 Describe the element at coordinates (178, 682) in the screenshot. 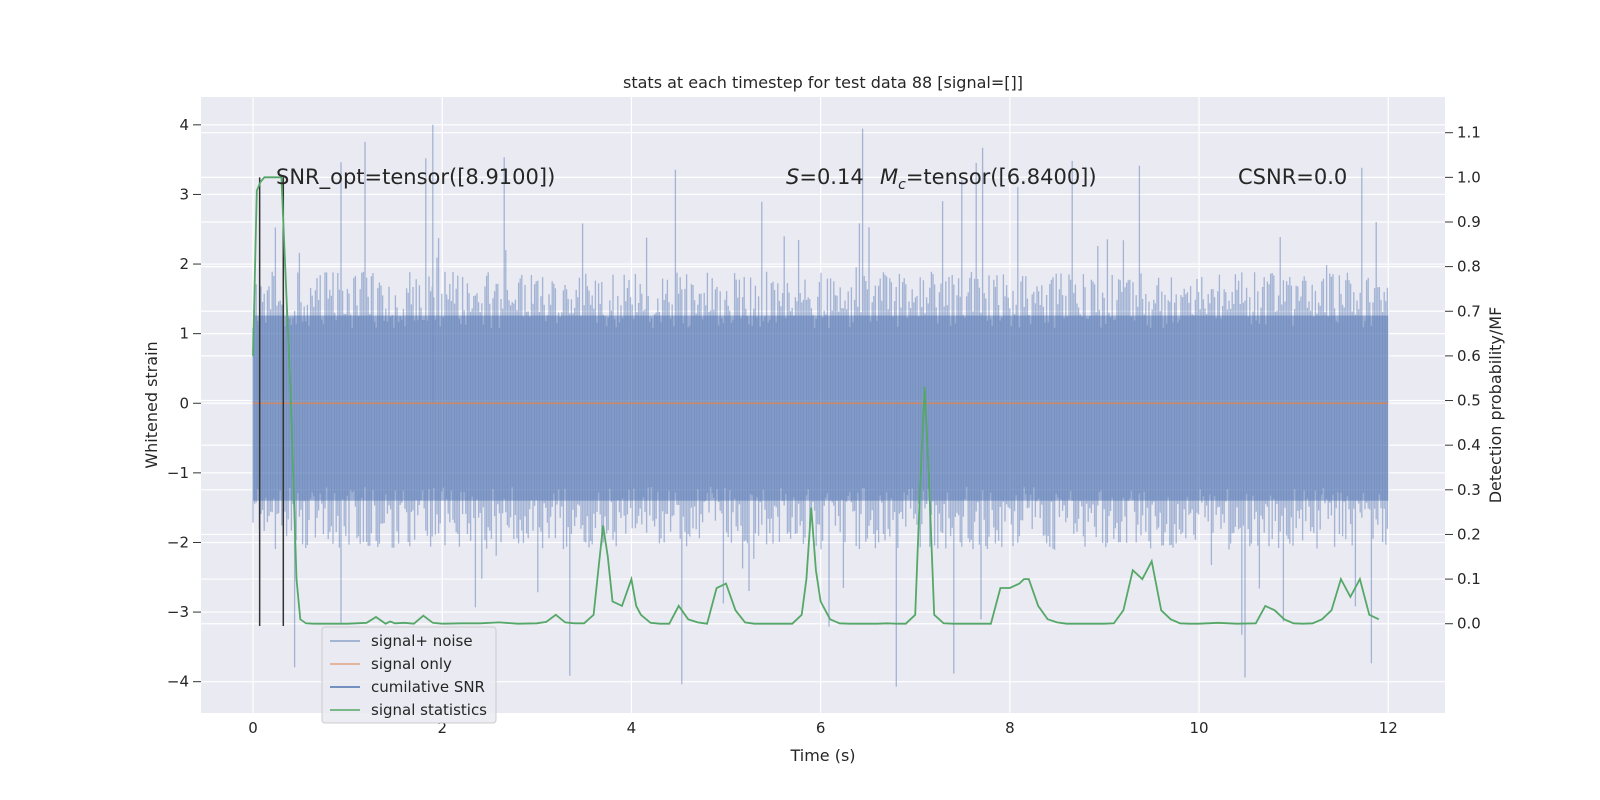

I see `y-tick-label: −4` at that location.